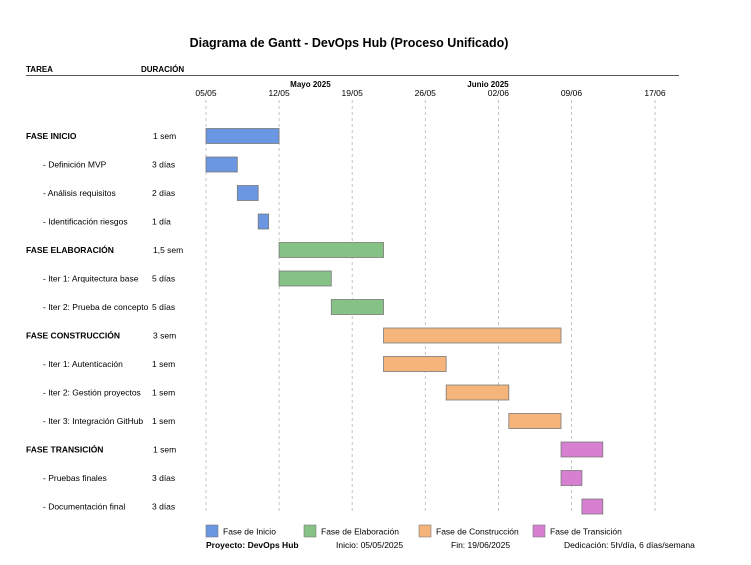  I want to click on task-label: - Iter 2: Gestión proyectos, so click(92, 393).